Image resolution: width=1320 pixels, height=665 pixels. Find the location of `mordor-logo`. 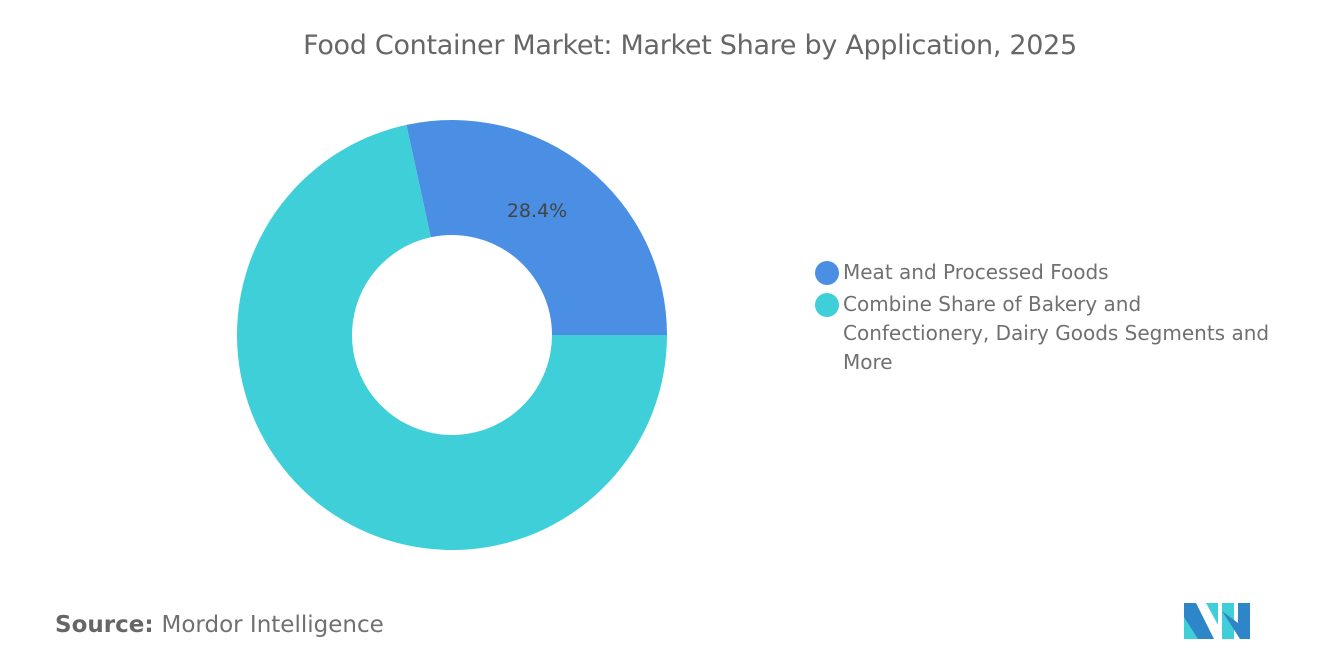

mordor-logo is located at coordinates (1217, 621).